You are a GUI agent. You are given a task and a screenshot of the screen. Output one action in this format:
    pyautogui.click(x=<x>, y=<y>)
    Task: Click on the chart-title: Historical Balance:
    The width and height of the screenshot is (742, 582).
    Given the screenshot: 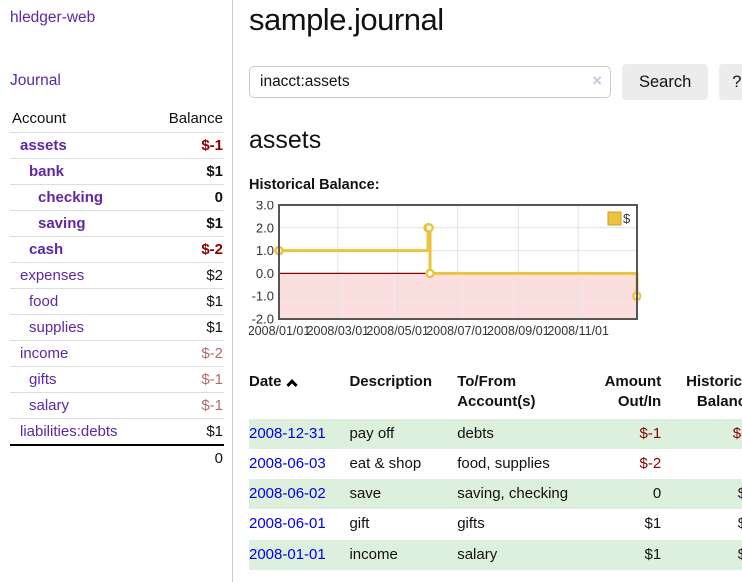 What is the action you would take?
    pyautogui.click(x=314, y=185)
    